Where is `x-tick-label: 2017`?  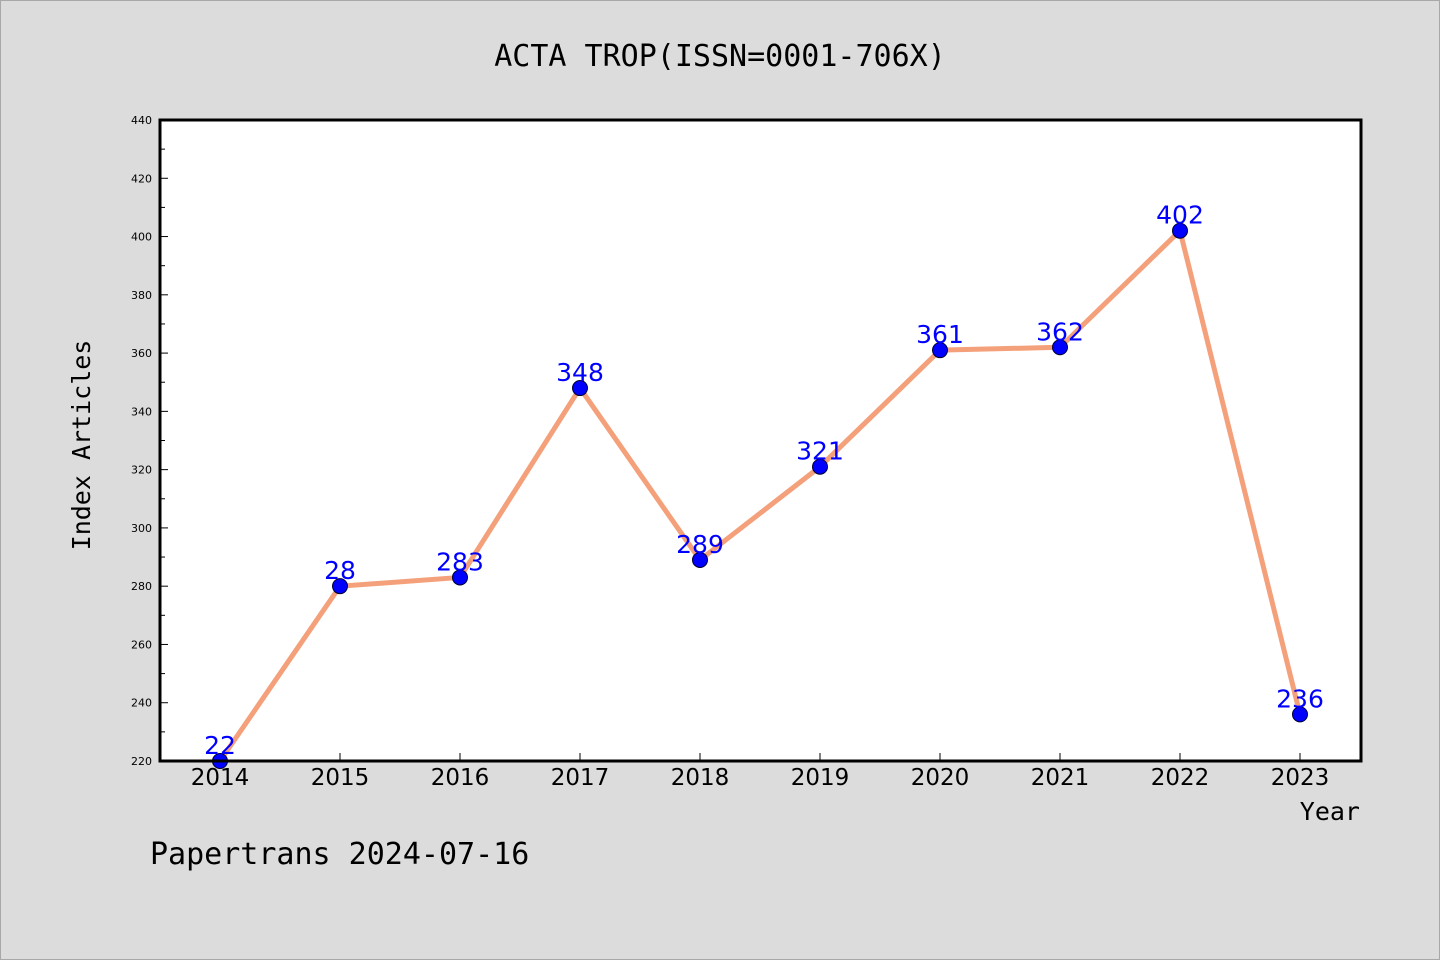
x-tick-label: 2017 is located at coordinates (580, 778).